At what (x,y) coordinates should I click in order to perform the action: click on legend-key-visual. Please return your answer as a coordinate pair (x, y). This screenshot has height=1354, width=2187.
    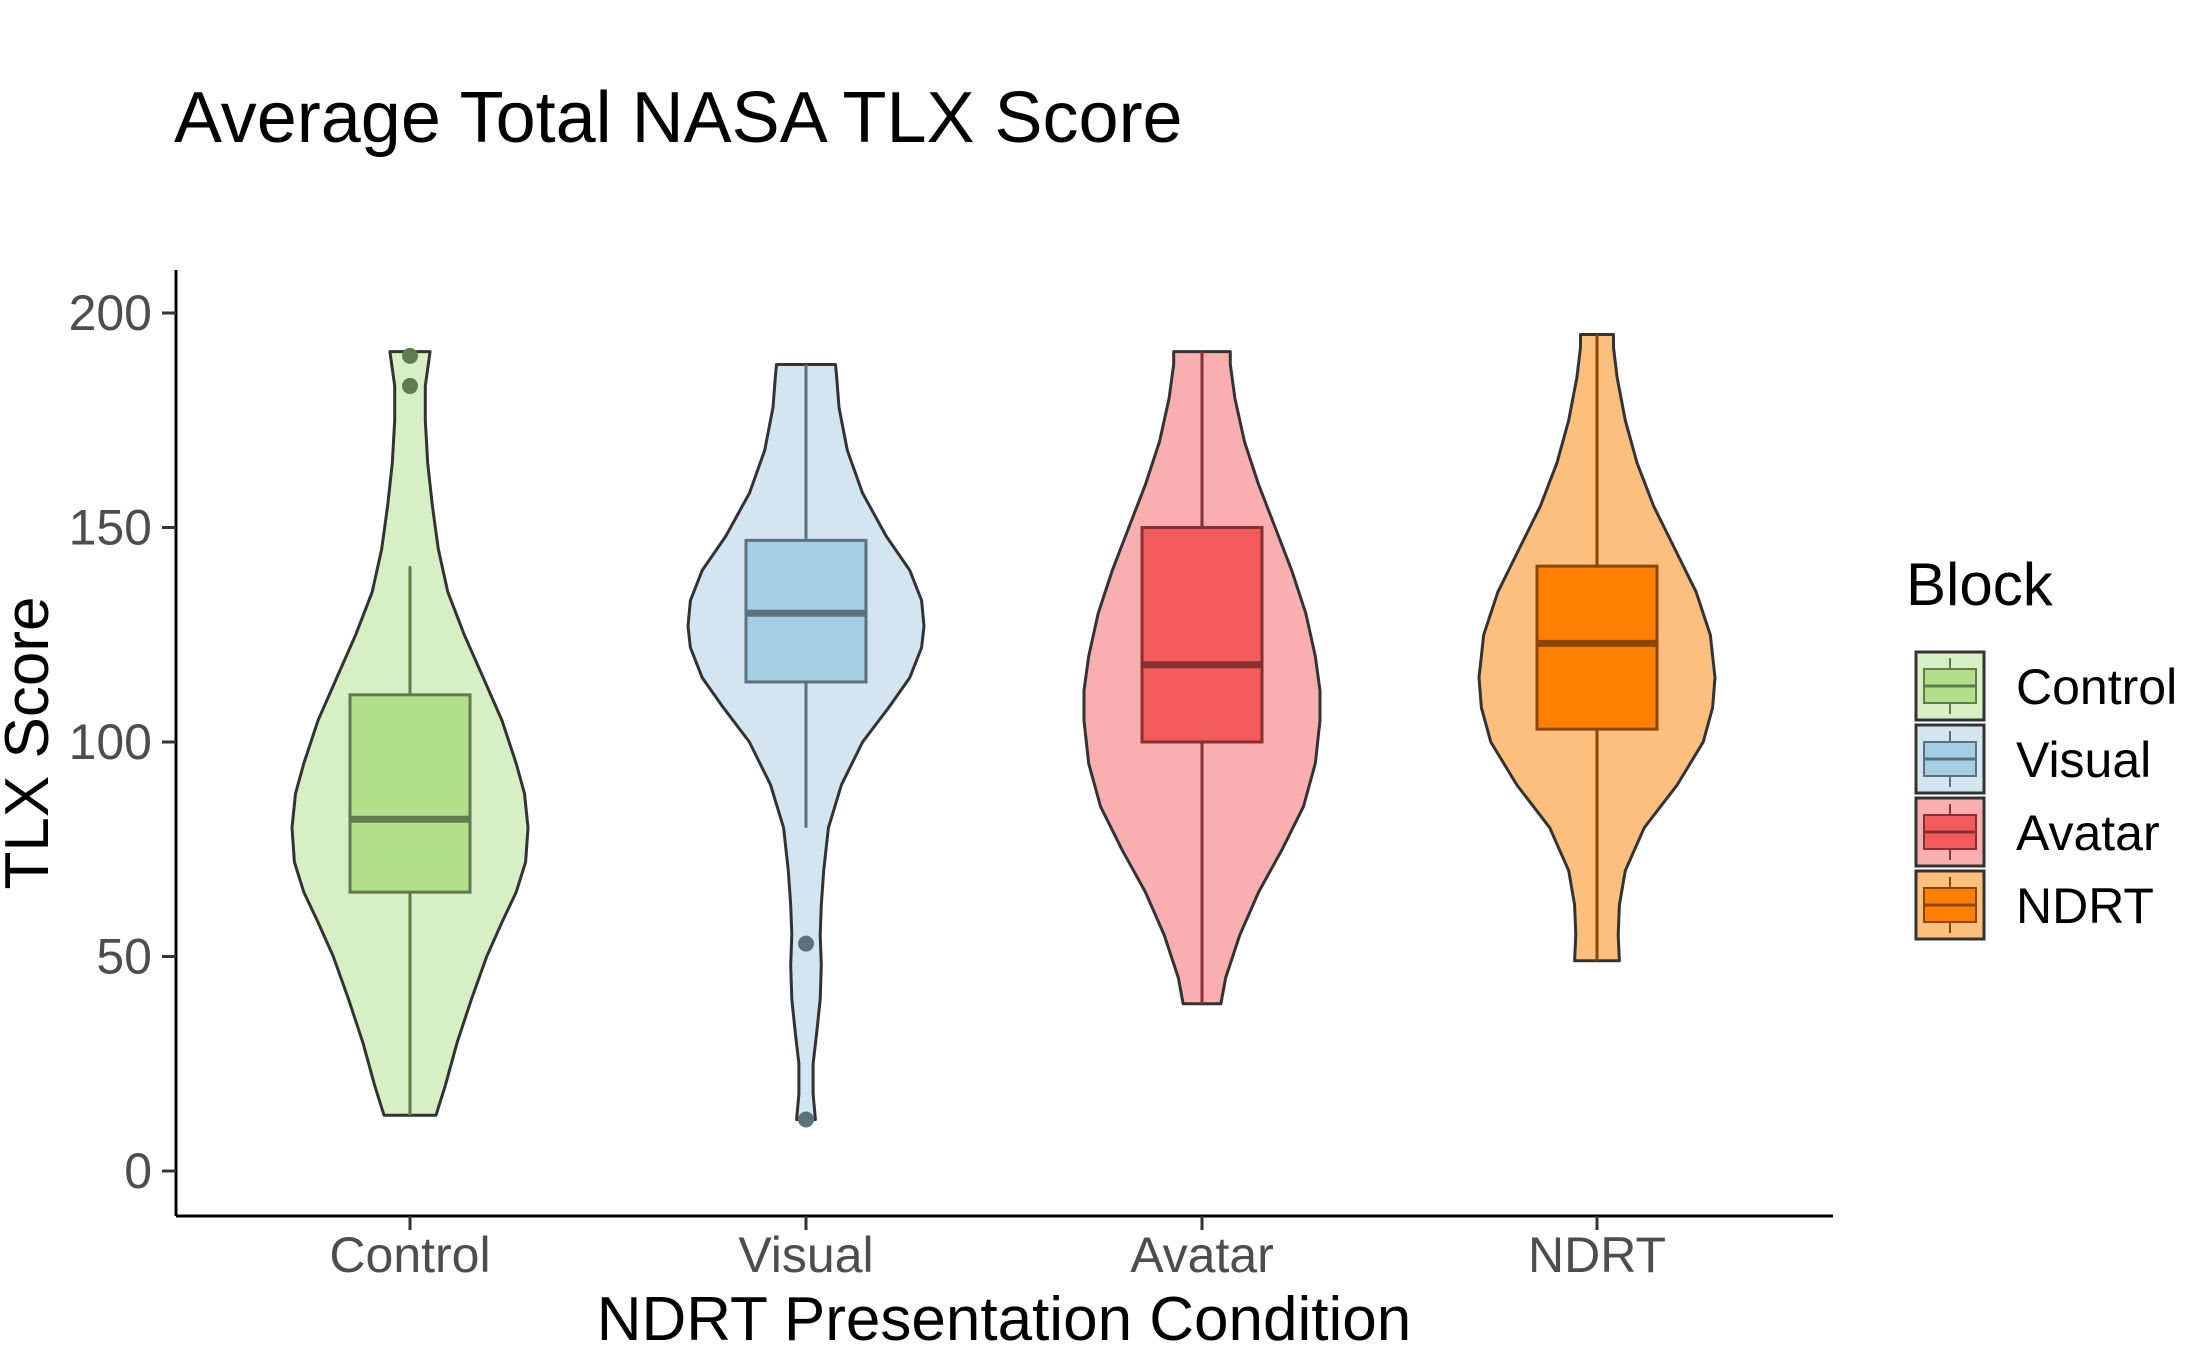
    Looking at the image, I should click on (1950, 759).